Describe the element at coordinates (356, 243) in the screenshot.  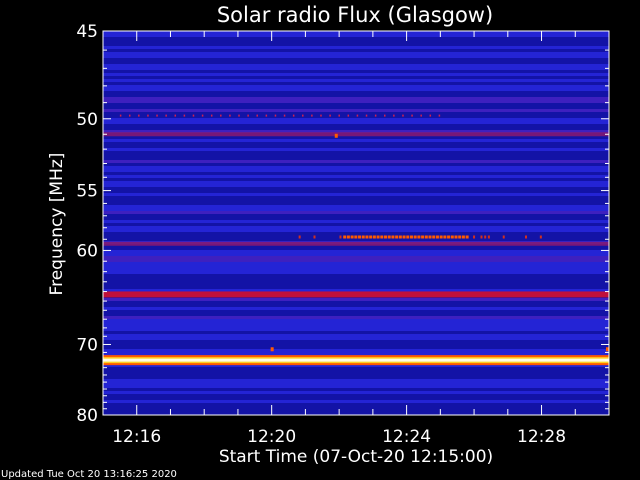
I see `band-medium` at that location.